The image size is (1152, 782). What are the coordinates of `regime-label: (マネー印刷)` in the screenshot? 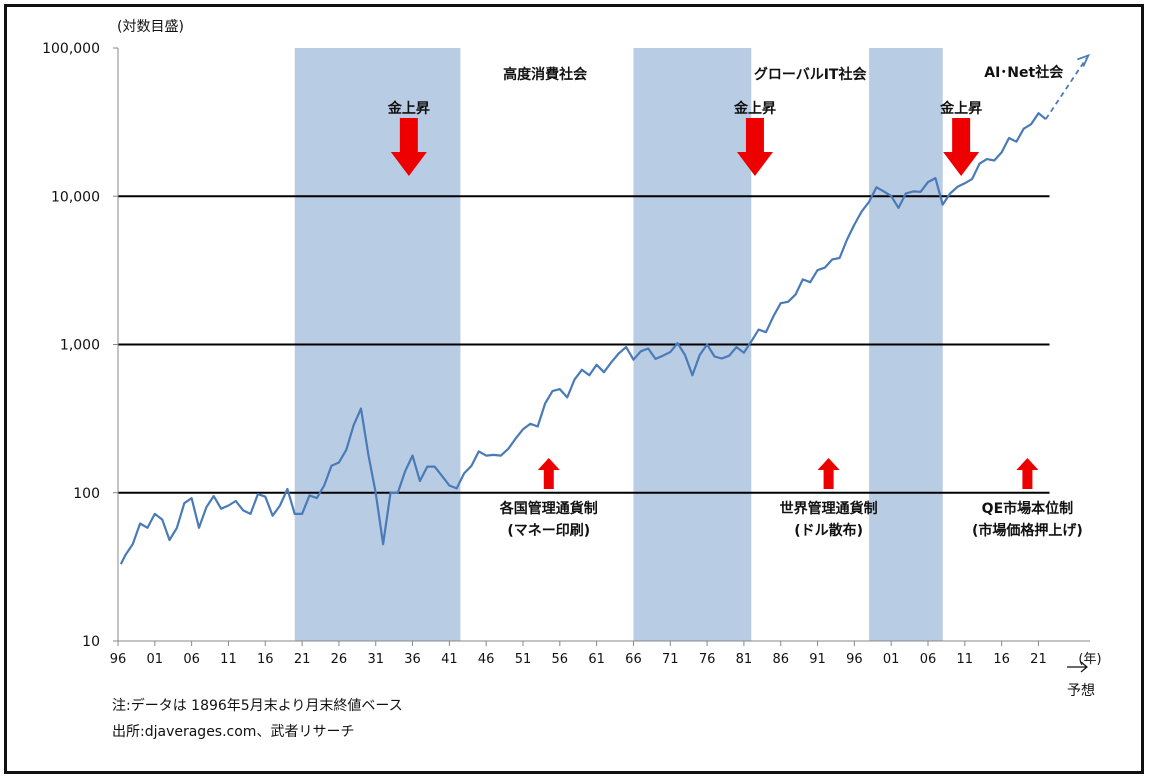 It's located at (548, 530).